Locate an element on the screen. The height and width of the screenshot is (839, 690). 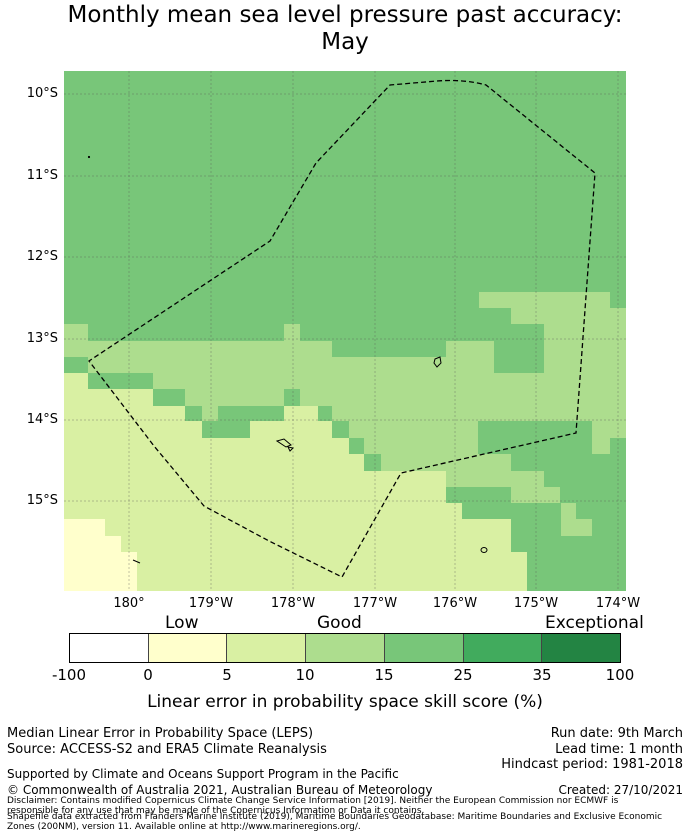
colorbar-tick: 0 is located at coordinates (148, 675).